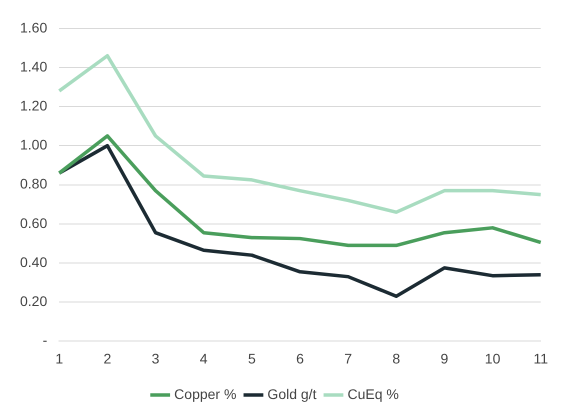  Describe the element at coordinates (34, 144) in the screenshot. I see `y-tick-label: 1.00` at that location.